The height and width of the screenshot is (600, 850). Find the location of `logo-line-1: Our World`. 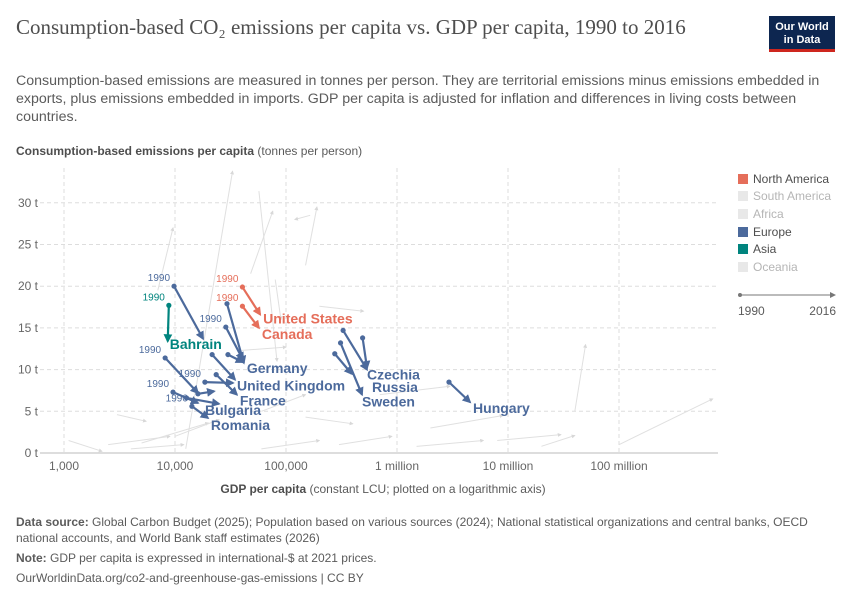

logo-line-1: Our World is located at coordinates (802, 27).